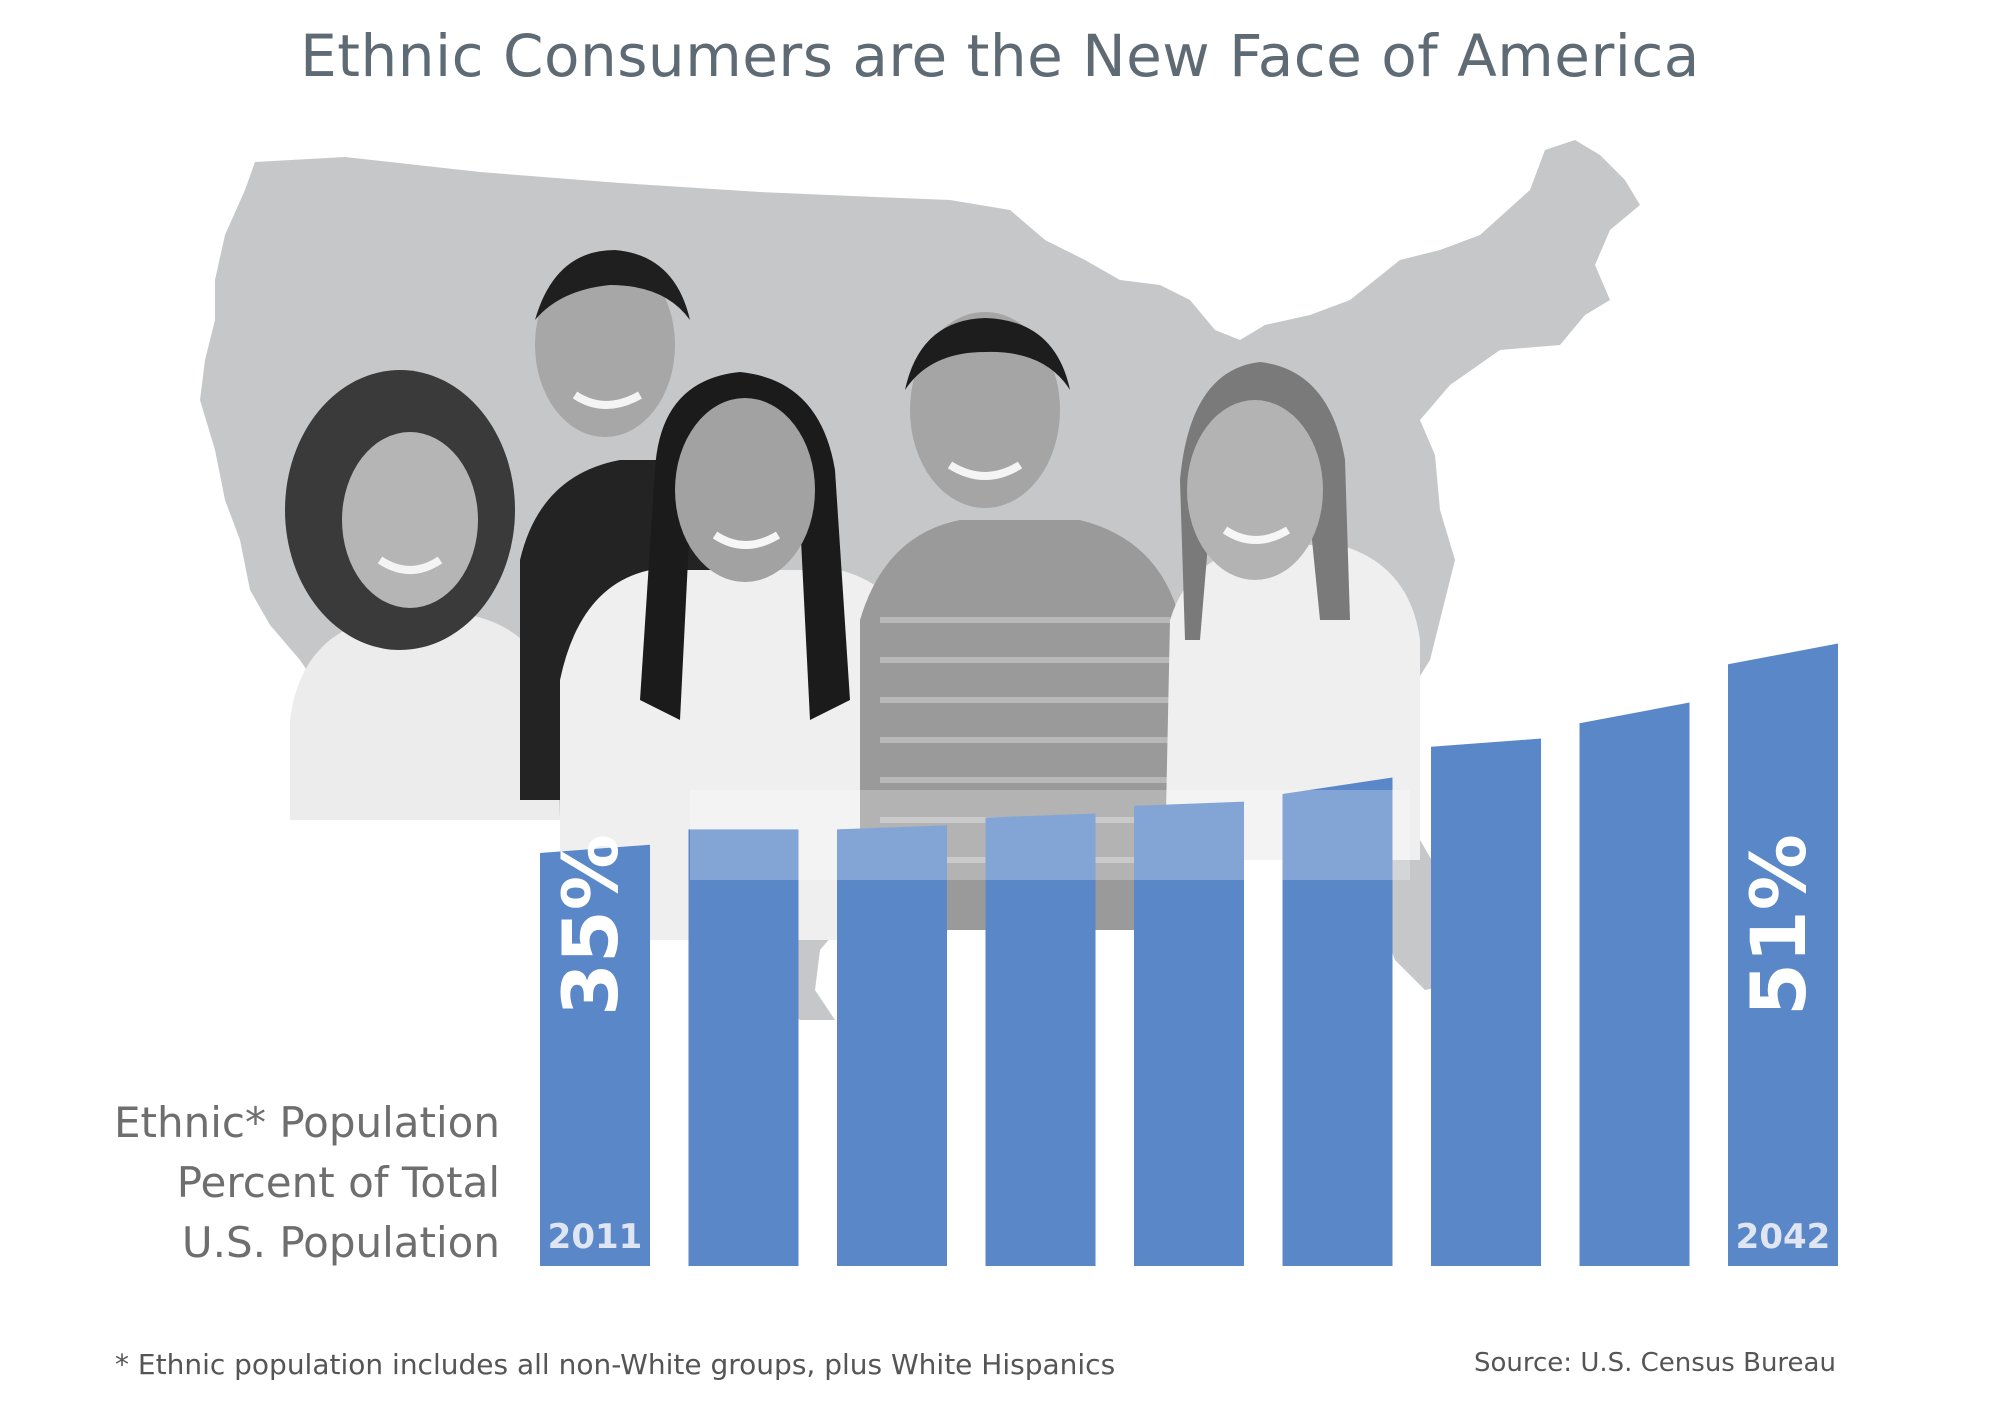 The height and width of the screenshot is (1408, 2000). I want to click on ylabel-line-3: U.S. Population, so click(340, 1242).